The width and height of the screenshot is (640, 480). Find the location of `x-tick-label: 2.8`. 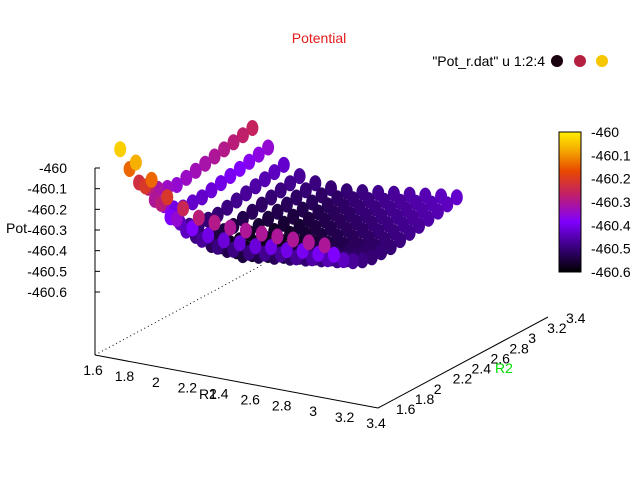

x-tick-label: 2.8 is located at coordinates (282, 405).